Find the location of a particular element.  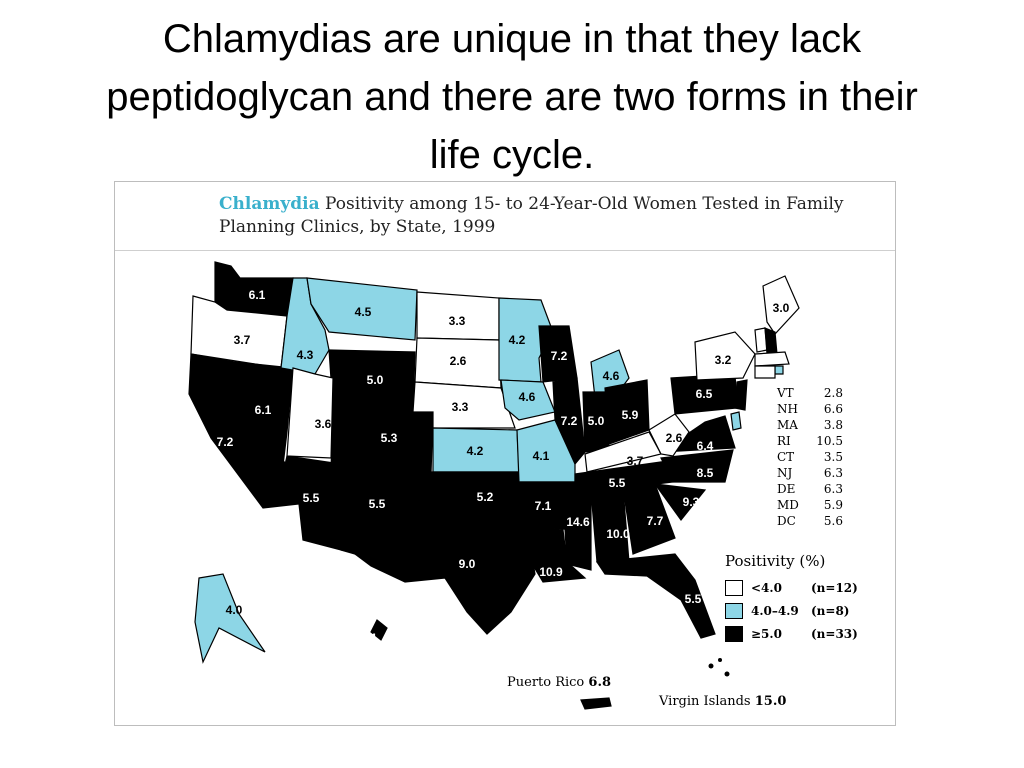

state-al is located at coordinates (610, 525).